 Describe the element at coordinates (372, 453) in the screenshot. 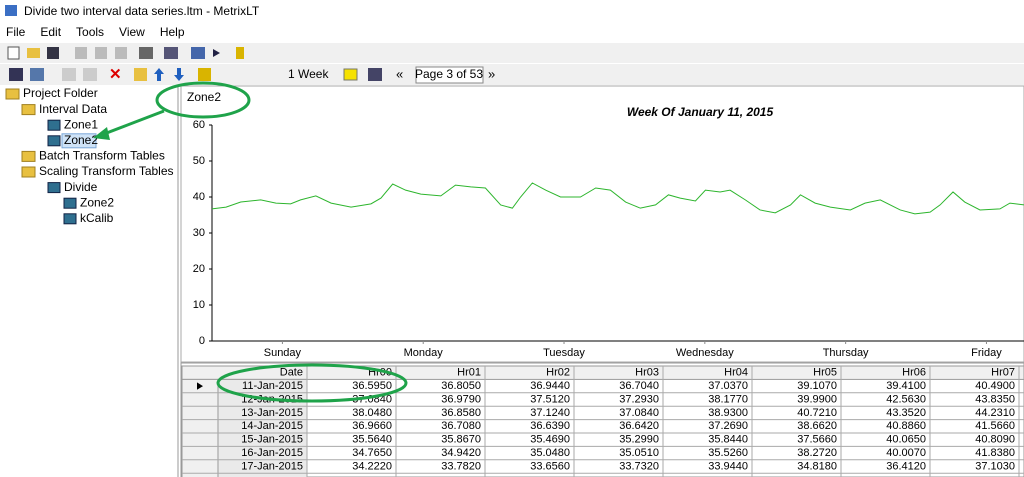

I see `value-cell: 34.7650` at that location.